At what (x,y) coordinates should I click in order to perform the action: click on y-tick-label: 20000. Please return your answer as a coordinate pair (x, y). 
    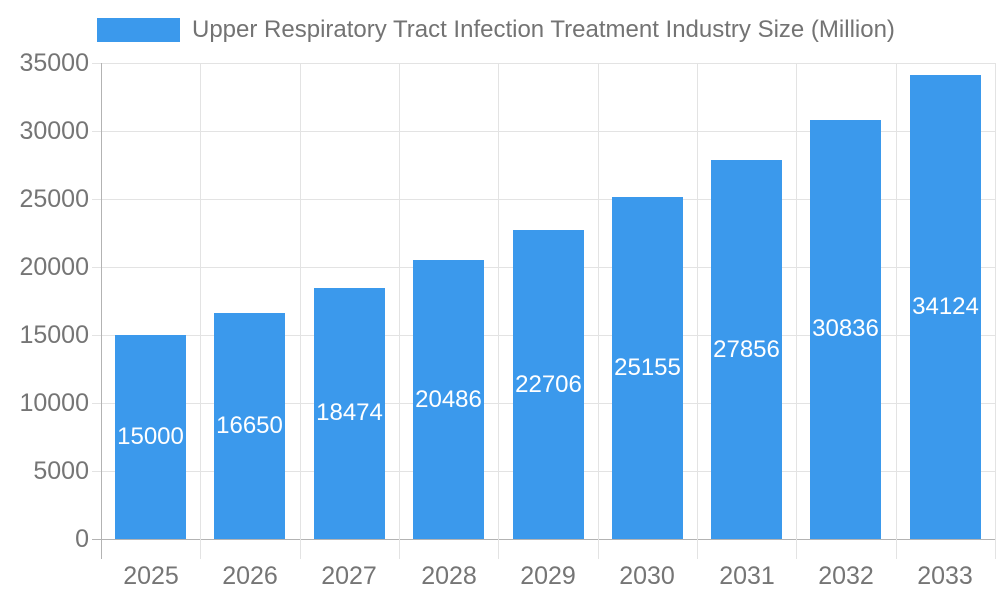
    Looking at the image, I should click on (54, 266).